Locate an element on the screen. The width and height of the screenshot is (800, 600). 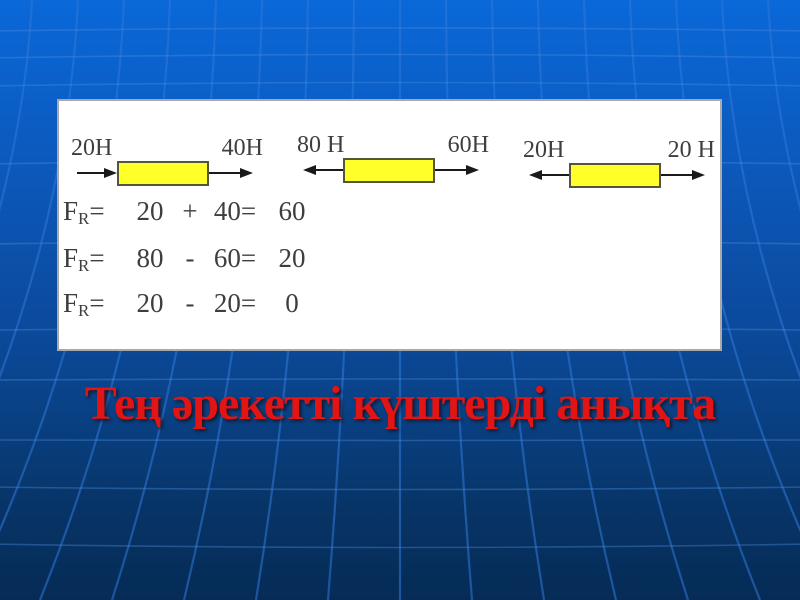
force-label-left: 80 Н is located at coordinates (321, 145).